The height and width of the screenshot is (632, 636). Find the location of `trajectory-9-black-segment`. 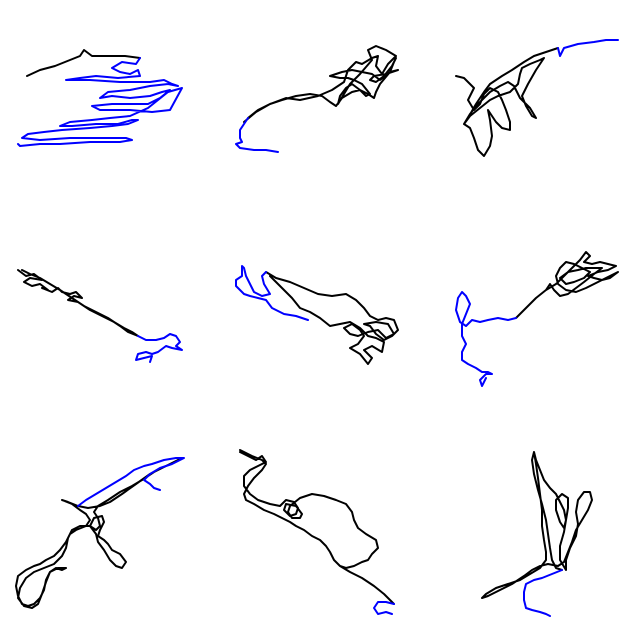

trajectory-9-black-segment is located at coordinates (537, 525).